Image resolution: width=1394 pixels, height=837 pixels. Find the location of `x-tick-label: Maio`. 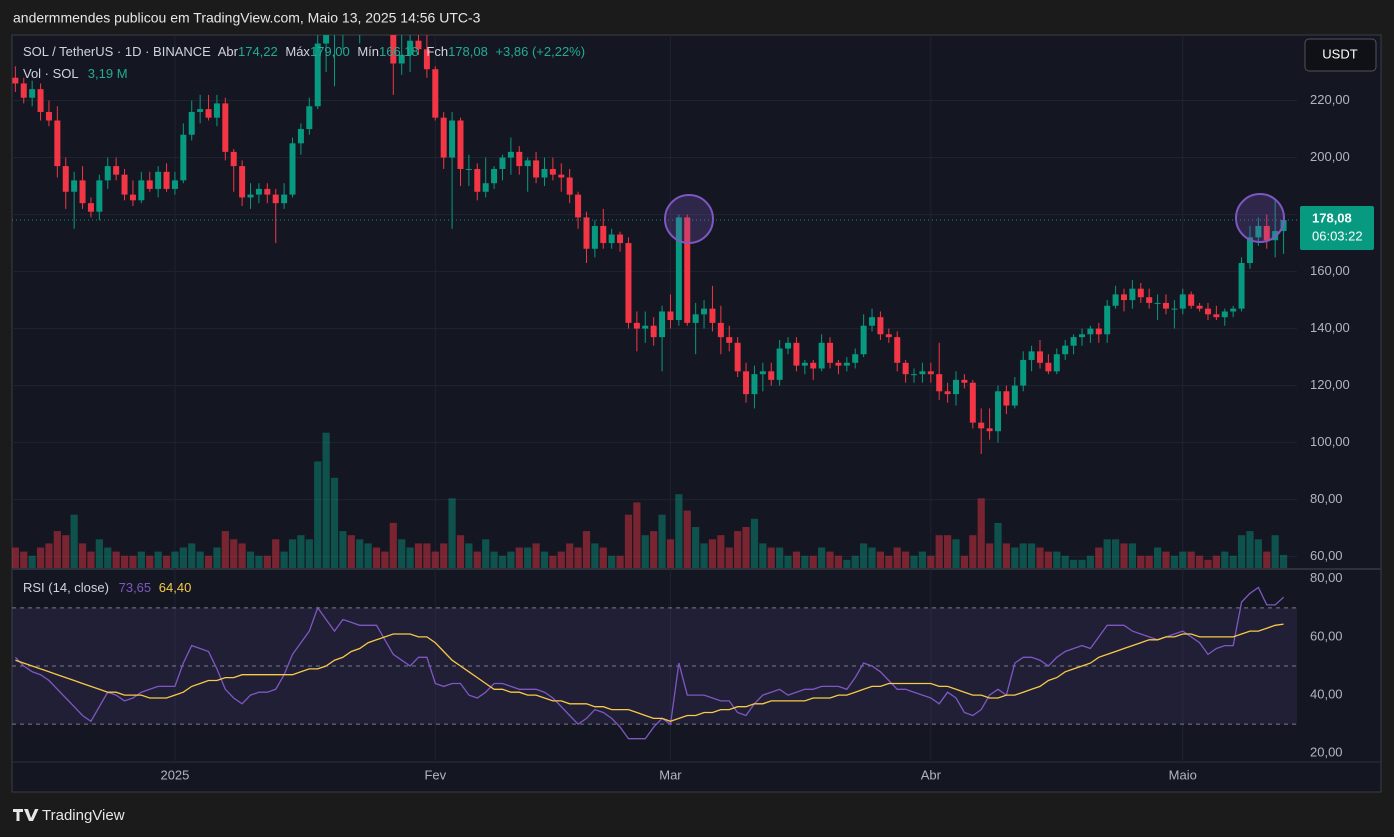

x-tick-label: Maio is located at coordinates (1183, 774).